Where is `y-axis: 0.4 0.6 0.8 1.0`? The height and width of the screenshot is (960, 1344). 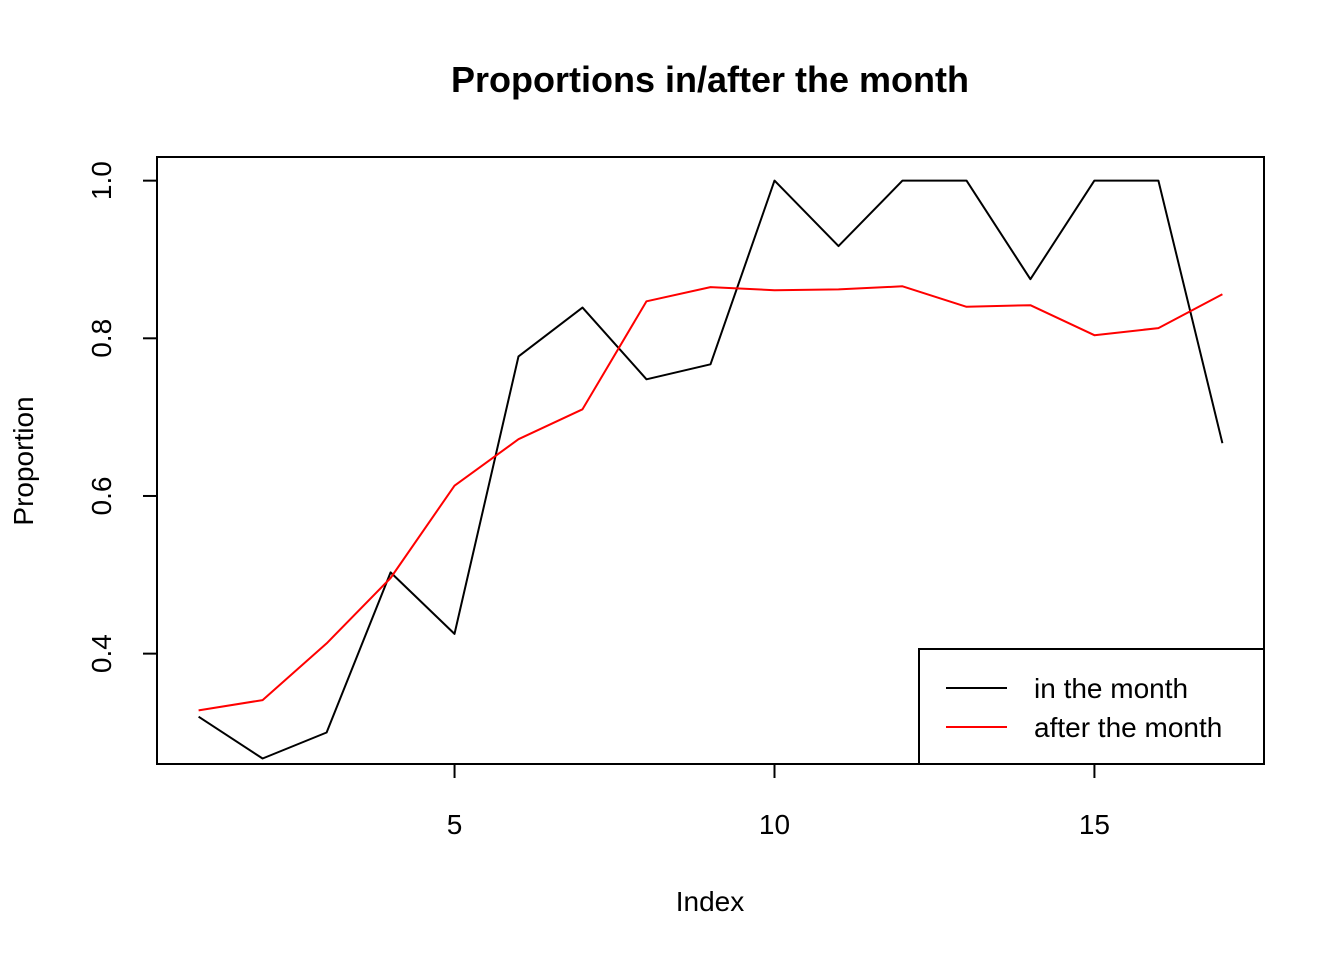
y-axis: 0.4 0.6 0.8 1.0 is located at coordinates (122, 417).